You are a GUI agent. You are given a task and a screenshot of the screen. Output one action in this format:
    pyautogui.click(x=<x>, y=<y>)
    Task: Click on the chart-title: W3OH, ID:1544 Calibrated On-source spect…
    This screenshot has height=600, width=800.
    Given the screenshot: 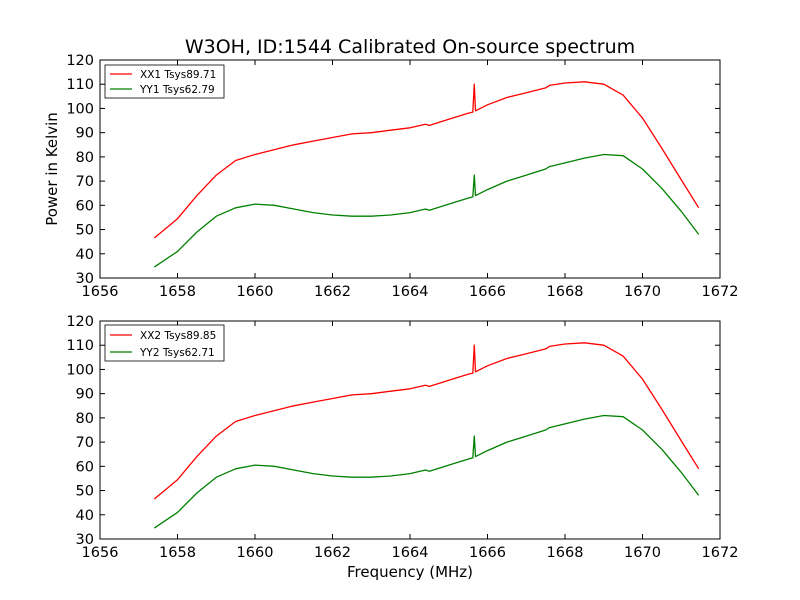 What is the action you would take?
    pyautogui.click(x=410, y=47)
    